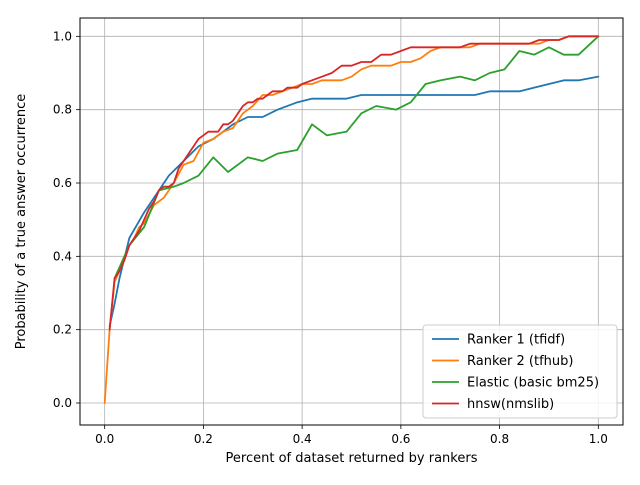 This screenshot has width=640, height=485. I want to click on x-tick-label: 0.8, so click(499, 439).